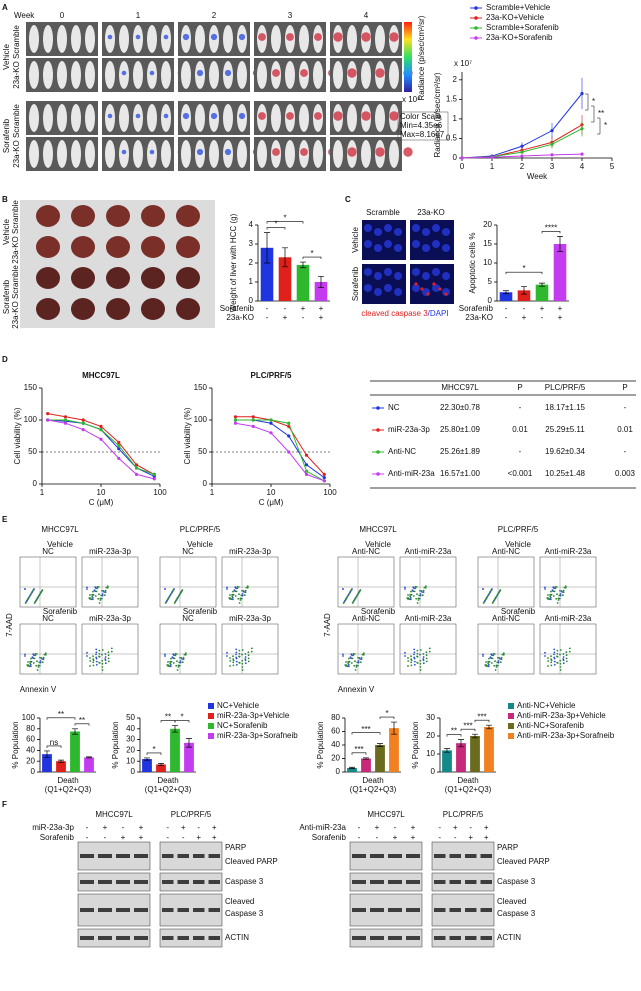  I want to click on label: Radiance (p/sec/cm²/sr), so click(421, 57).